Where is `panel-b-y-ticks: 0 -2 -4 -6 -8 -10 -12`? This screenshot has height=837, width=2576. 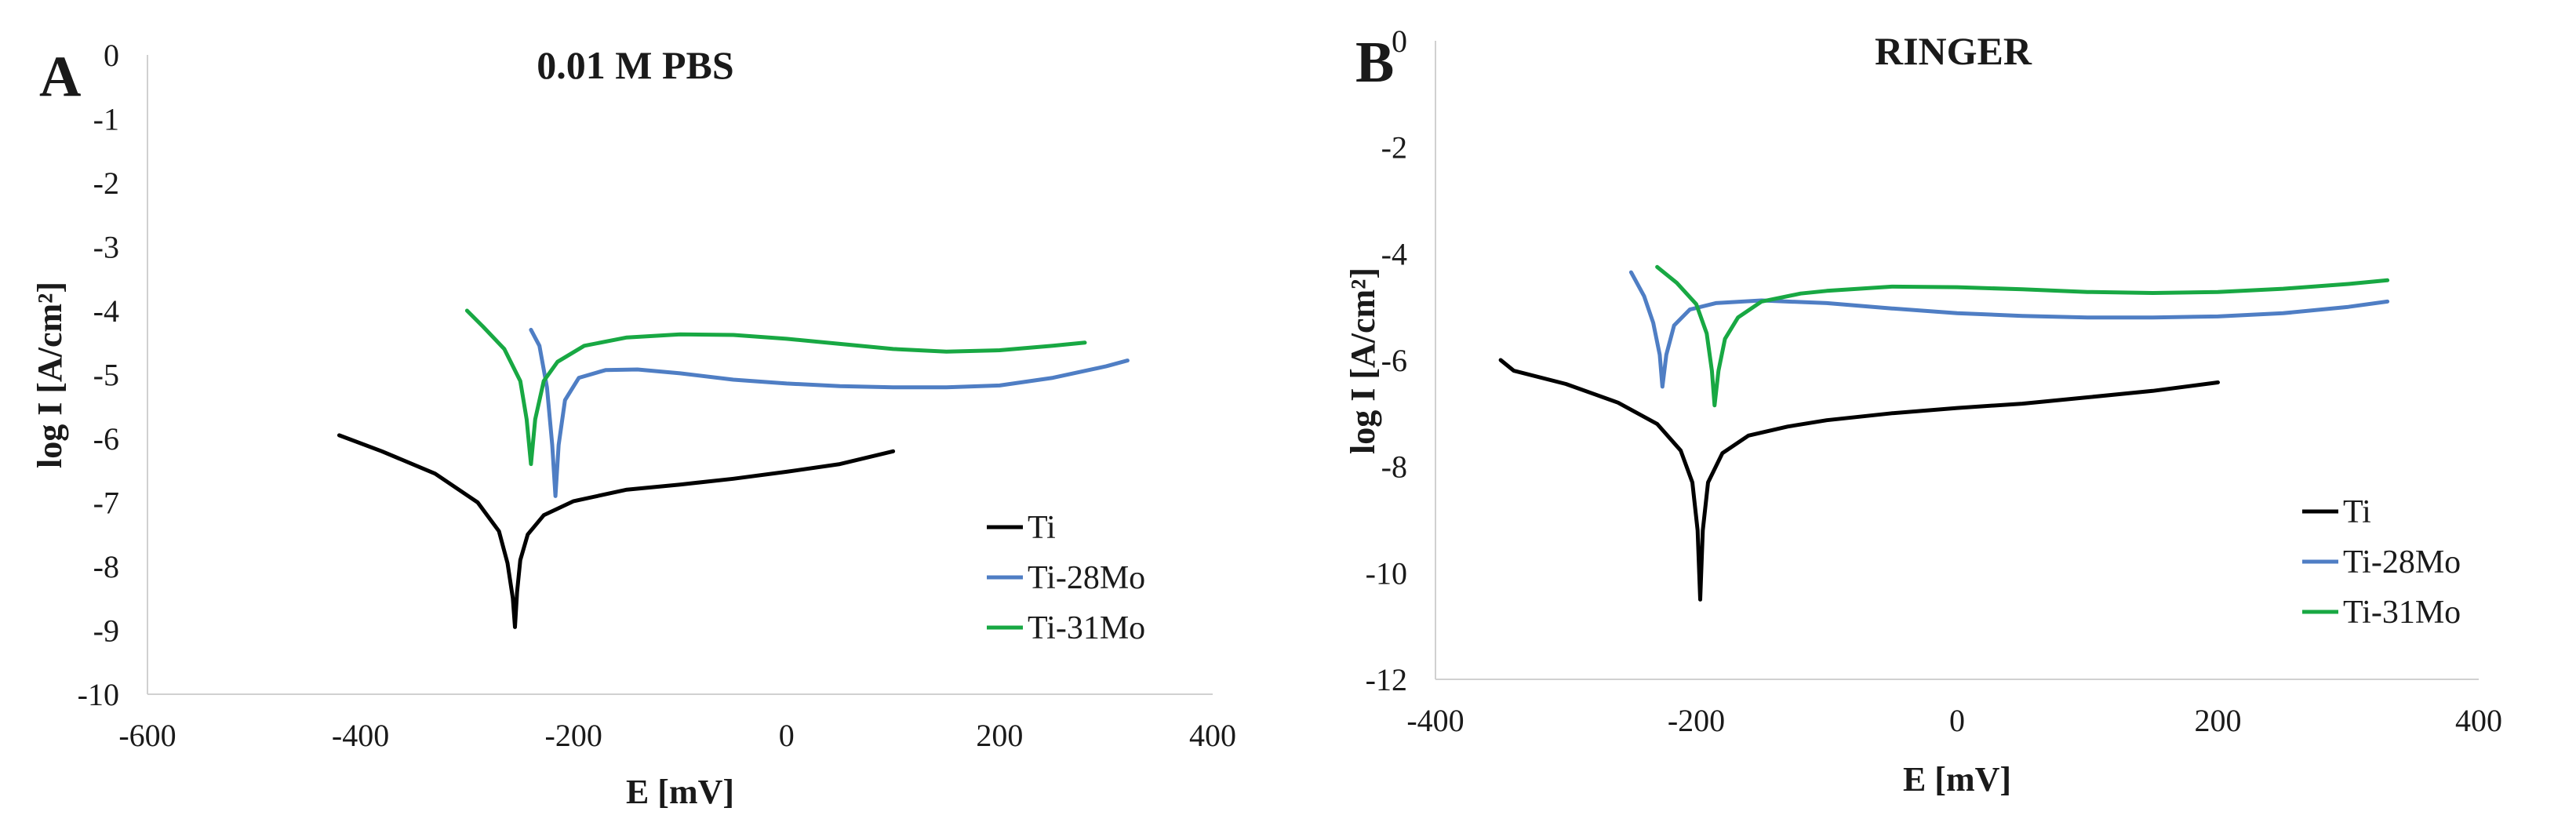
panel-b-y-ticks: 0 -2 -4 -6 -8 -10 -12 is located at coordinates (1386, 360).